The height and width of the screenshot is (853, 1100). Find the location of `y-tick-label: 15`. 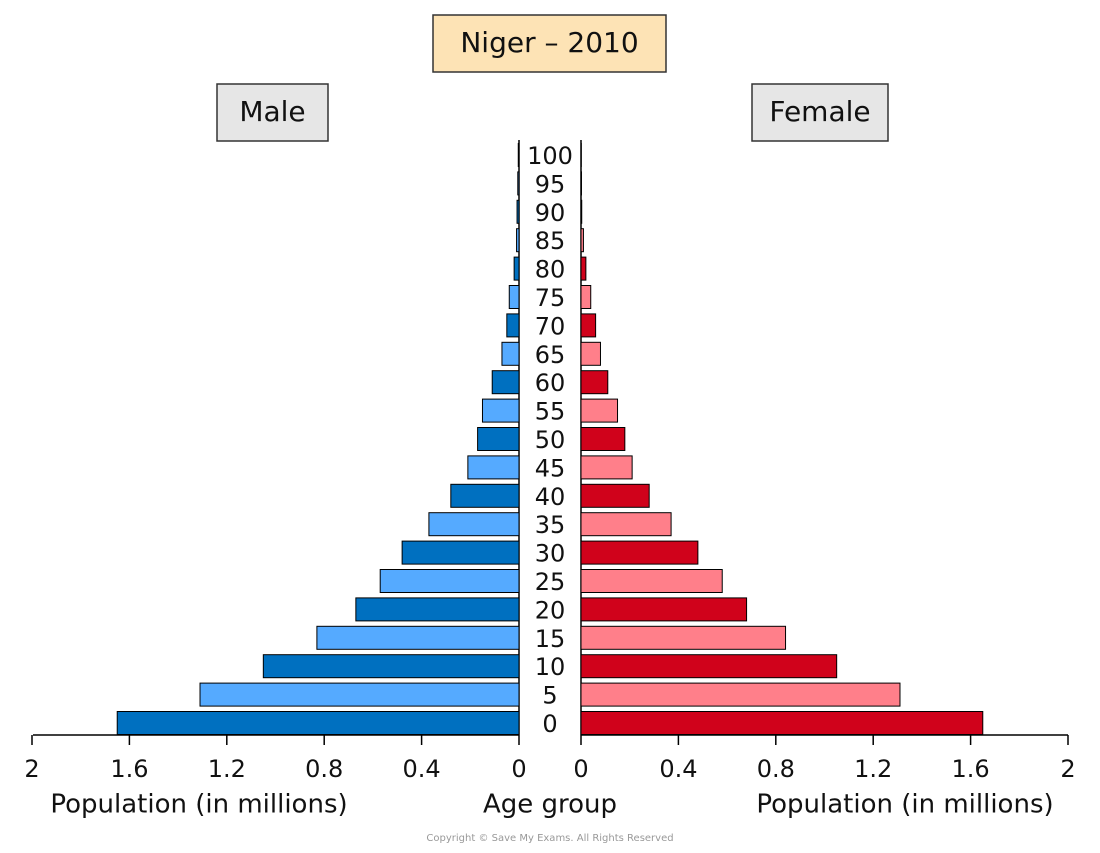

y-tick-label: 15 is located at coordinates (550, 639).